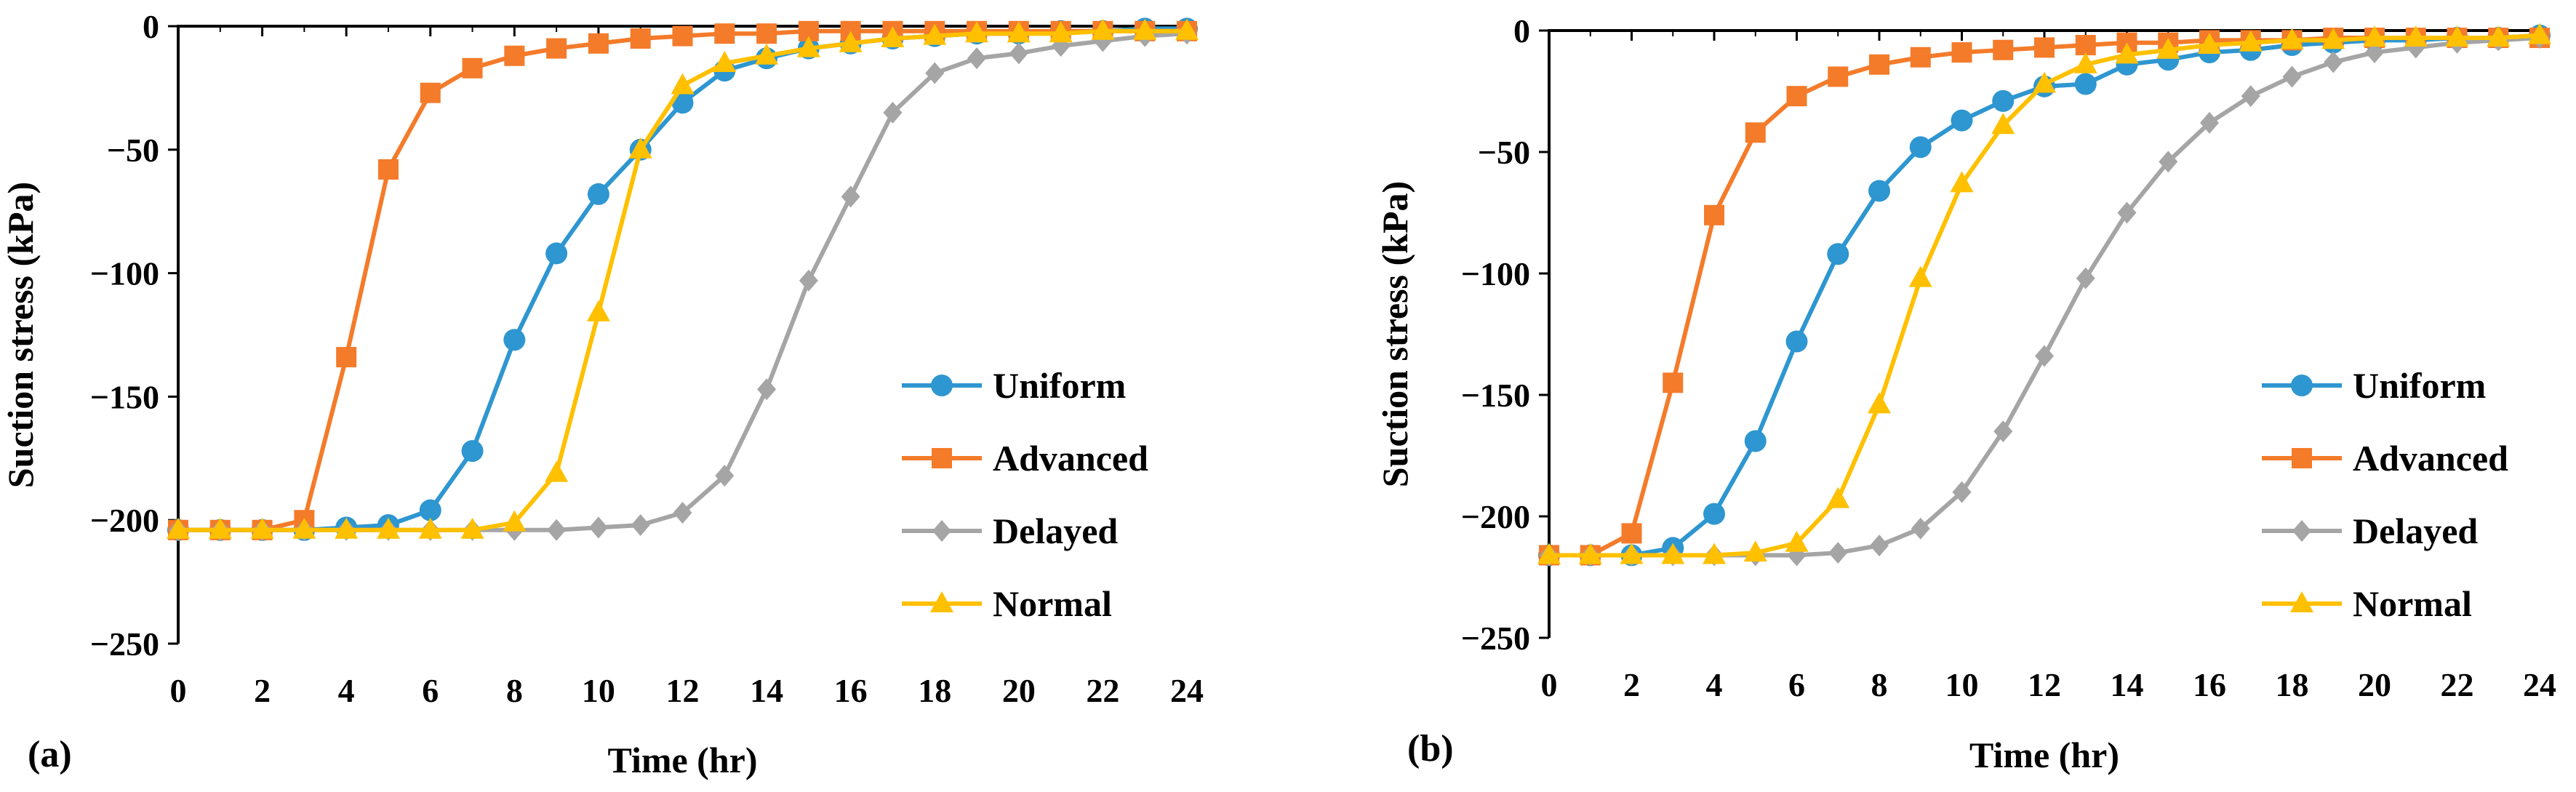 This screenshot has width=2576, height=792. What do you see at coordinates (151, 26) in the screenshot?
I see `y-tick-label: 0` at bounding box center [151, 26].